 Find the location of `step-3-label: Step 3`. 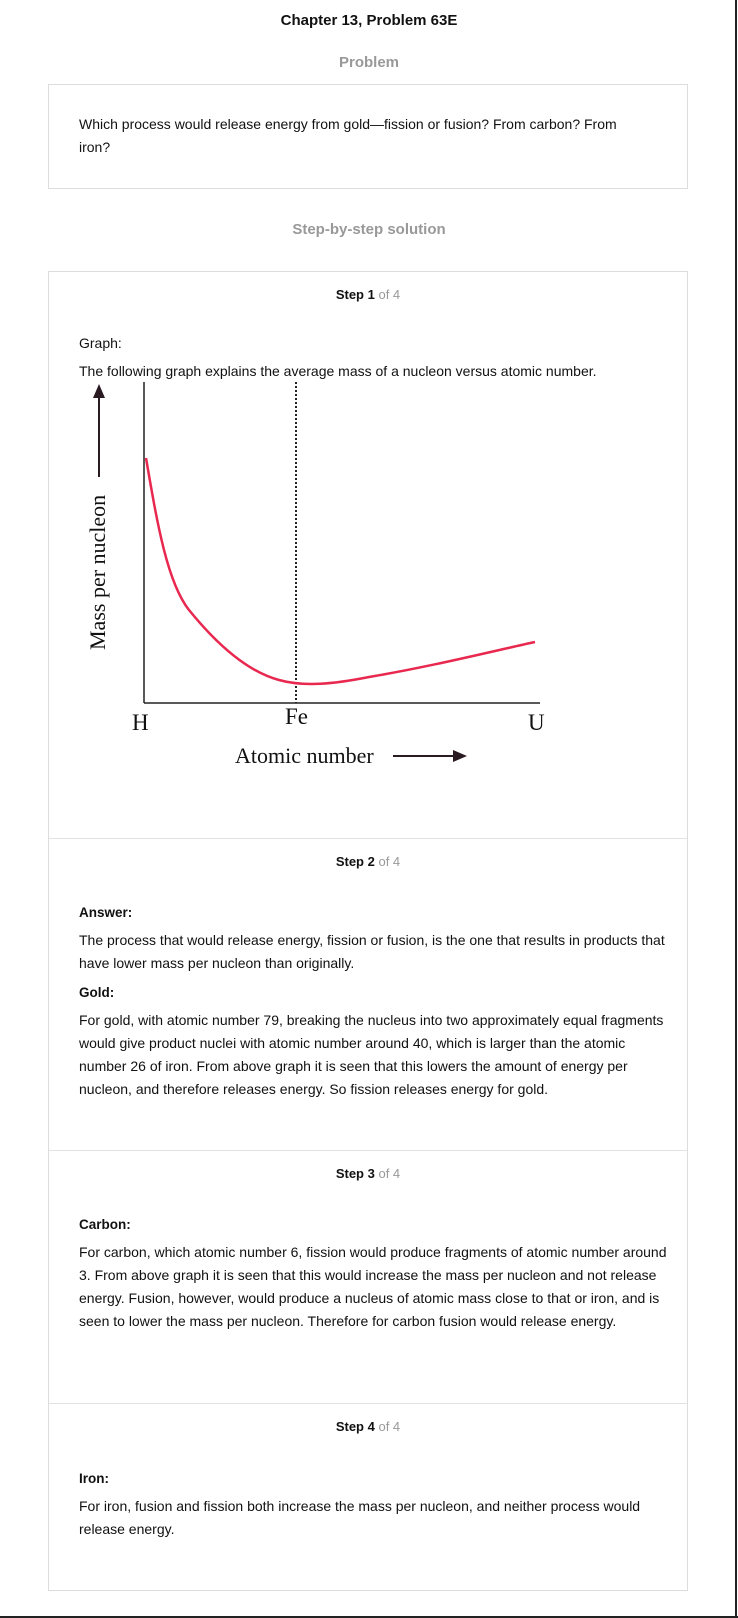

step-3-label: Step 3 is located at coordinates (355, 1173).